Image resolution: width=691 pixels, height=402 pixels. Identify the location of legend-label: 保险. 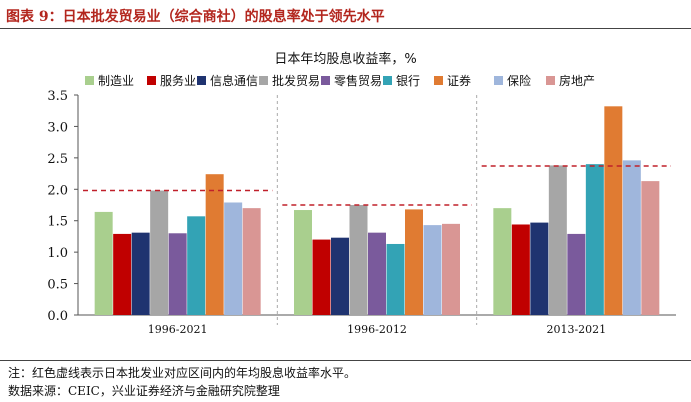
(519, 80).